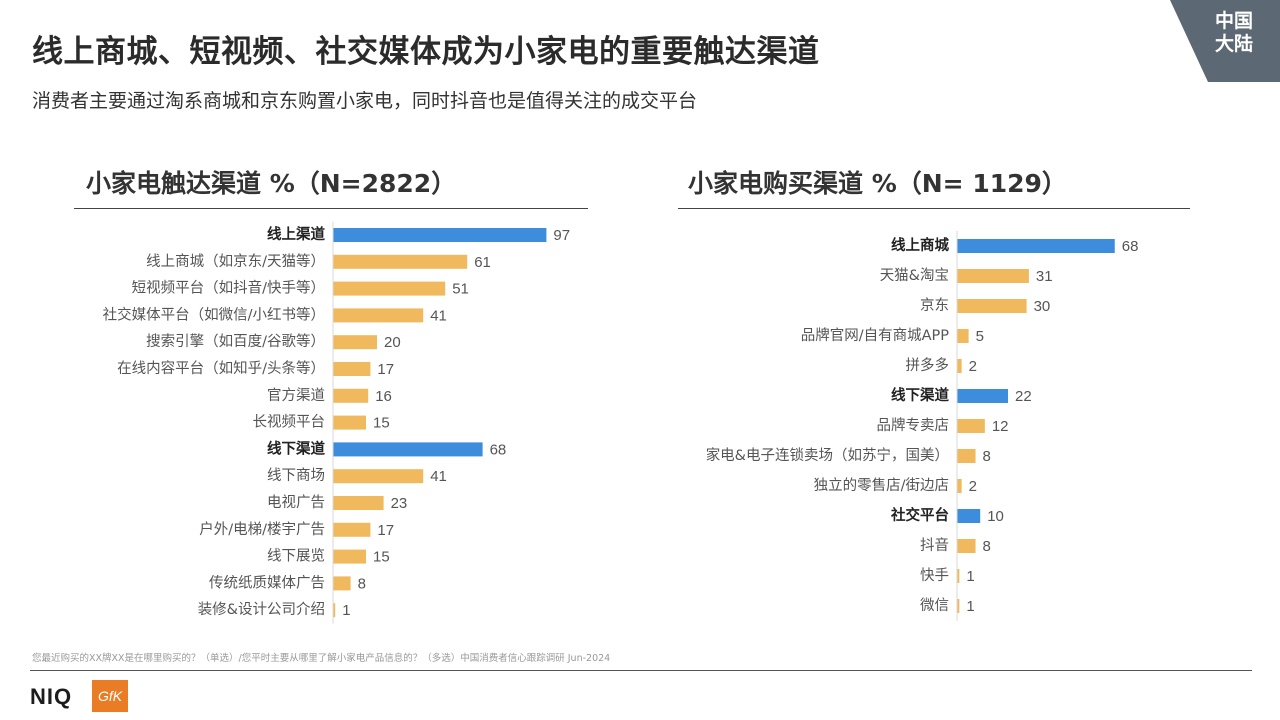  What do you see at coordinates (877, 183) in the screenshot?
I see `purchase-chart-title: 小家电购买渠道 %（N= 1129）` at bounding box center [877, 183].